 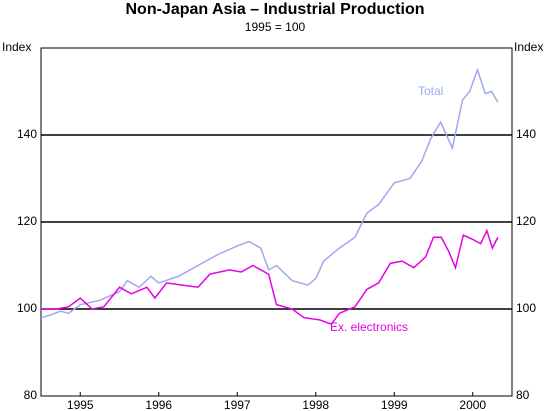 What do you see at coordinates (275, 9) in the screenshot?
I see `chart-title: Non-Japan Asia – Industrial Production` at bounding box center [275, 9].